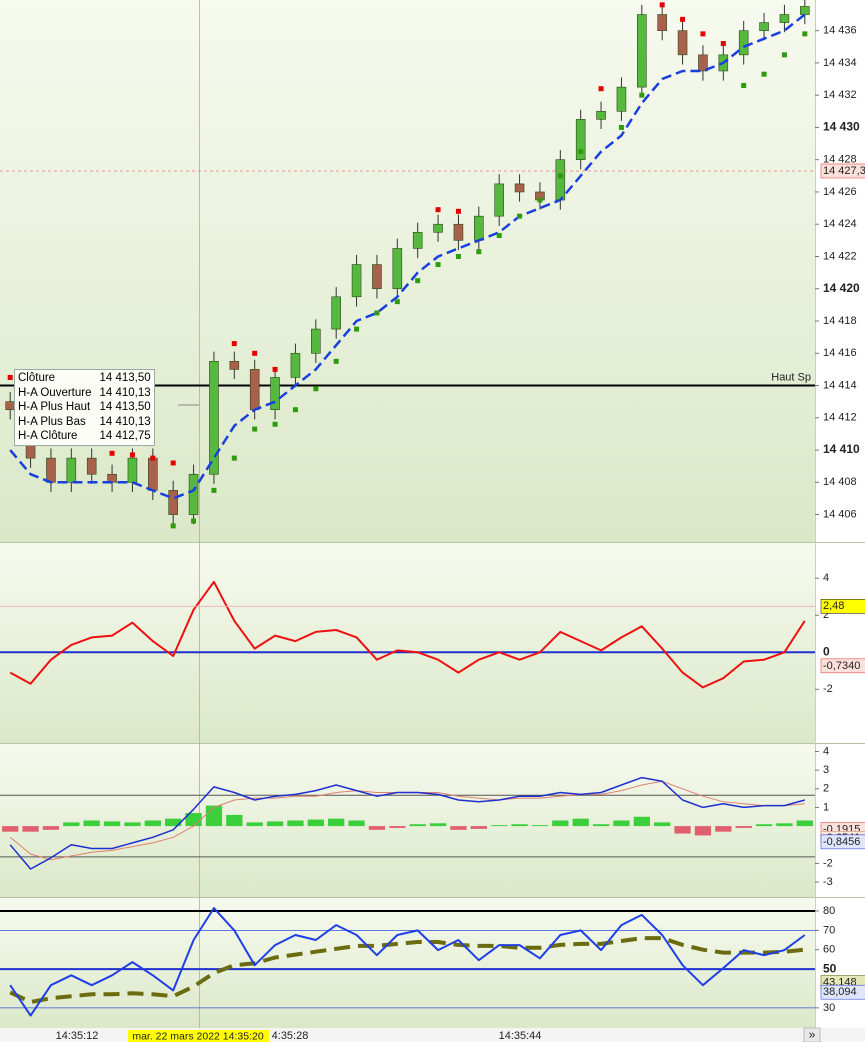 This screenshot has width=865, height=1047. I want to click on tooltip-value: 14 410,13, so click(125, 392).